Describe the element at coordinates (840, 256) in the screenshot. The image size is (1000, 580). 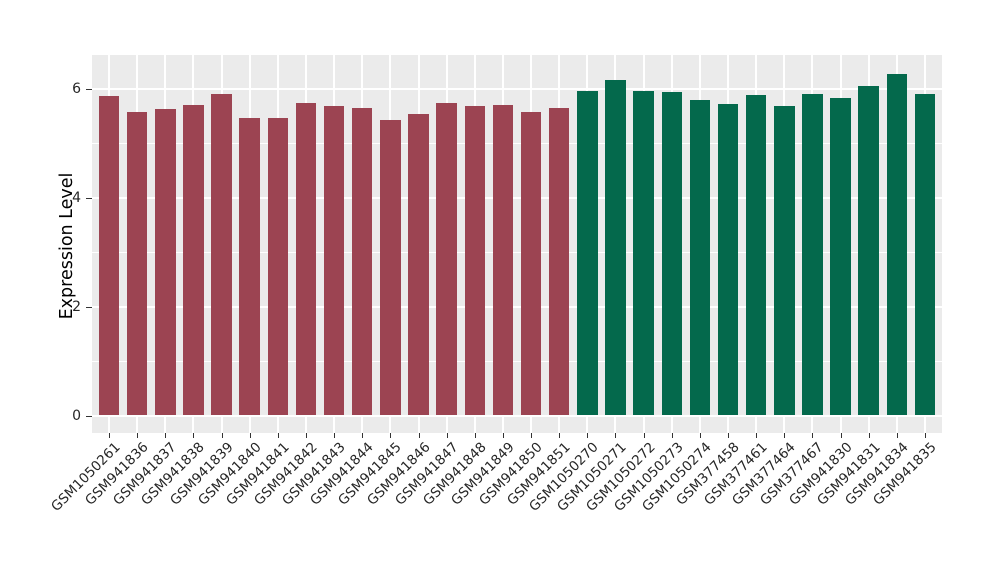
I see `bar-GSM941830` at that location.